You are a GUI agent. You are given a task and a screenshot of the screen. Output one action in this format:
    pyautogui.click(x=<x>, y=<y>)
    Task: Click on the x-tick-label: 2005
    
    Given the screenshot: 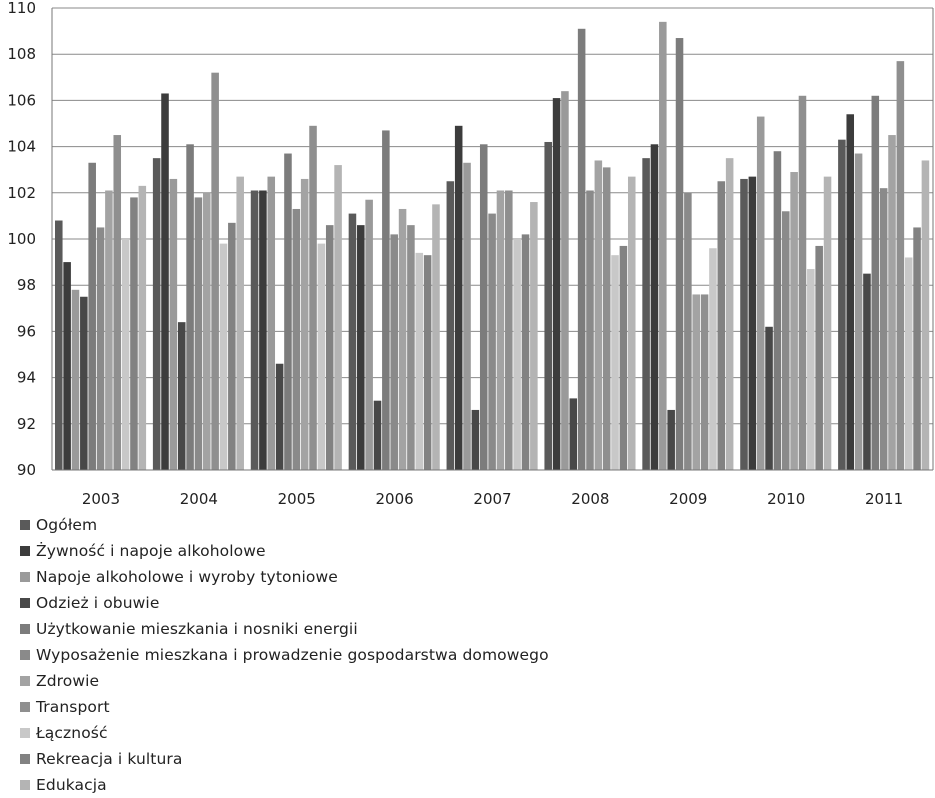 What is the action you would take?
    pyautogui.click(x=297, y=499)
    